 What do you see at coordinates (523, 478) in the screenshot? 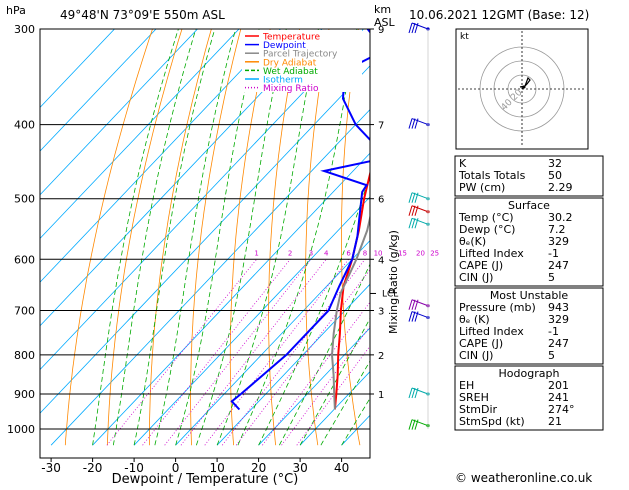
I see `footer-credit: © weatheronline.co.uk` at bounding box center [523, 478].